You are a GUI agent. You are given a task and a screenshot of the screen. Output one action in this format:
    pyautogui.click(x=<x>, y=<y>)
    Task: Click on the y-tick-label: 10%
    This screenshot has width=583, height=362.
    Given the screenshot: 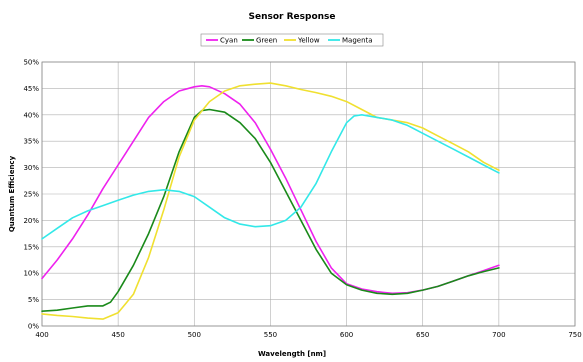 What is the action you would take?
    pyautogui.click(x=31, y=274)
    